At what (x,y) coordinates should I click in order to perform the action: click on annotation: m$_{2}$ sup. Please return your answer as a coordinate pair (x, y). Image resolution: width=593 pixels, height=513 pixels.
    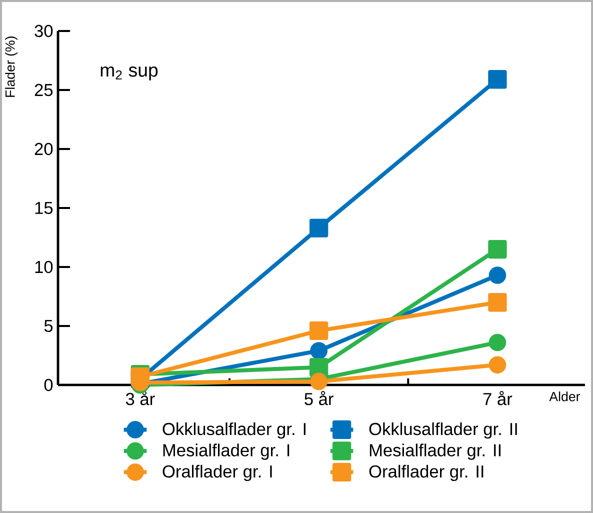
    Looking at the image, I should click on (129, 73).